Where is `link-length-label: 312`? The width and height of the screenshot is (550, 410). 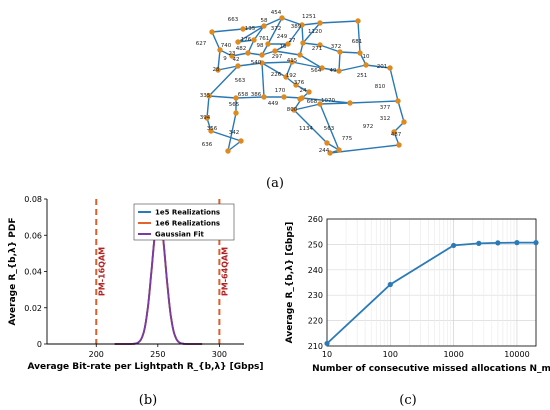 link-length-label: 312 is located at coordinates (385, 119).